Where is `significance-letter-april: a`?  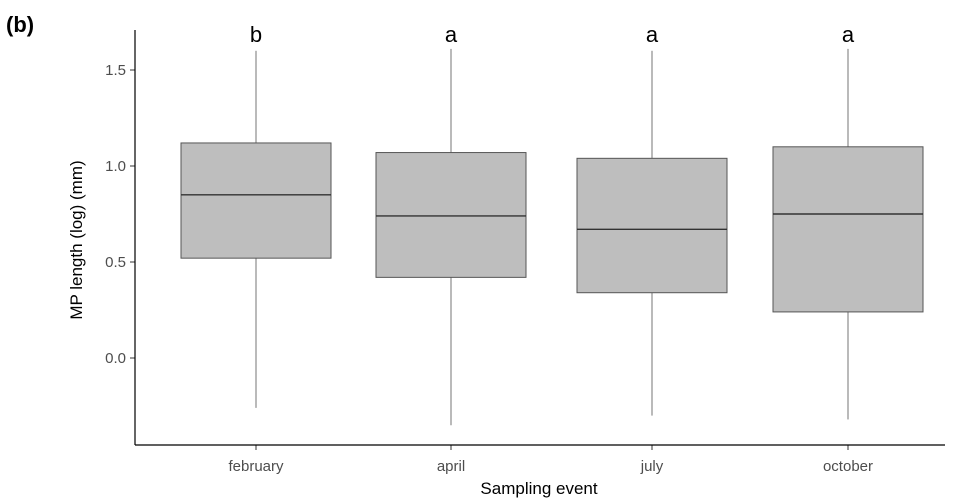 significance-letter-april: a is located at coordinates (451, 34).